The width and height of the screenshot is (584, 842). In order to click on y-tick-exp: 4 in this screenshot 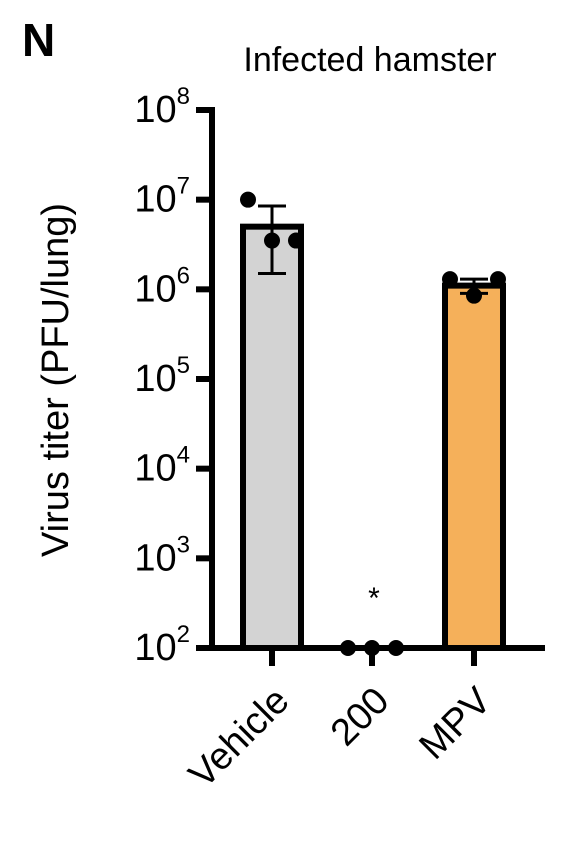, I will do `click(183, 455)`.